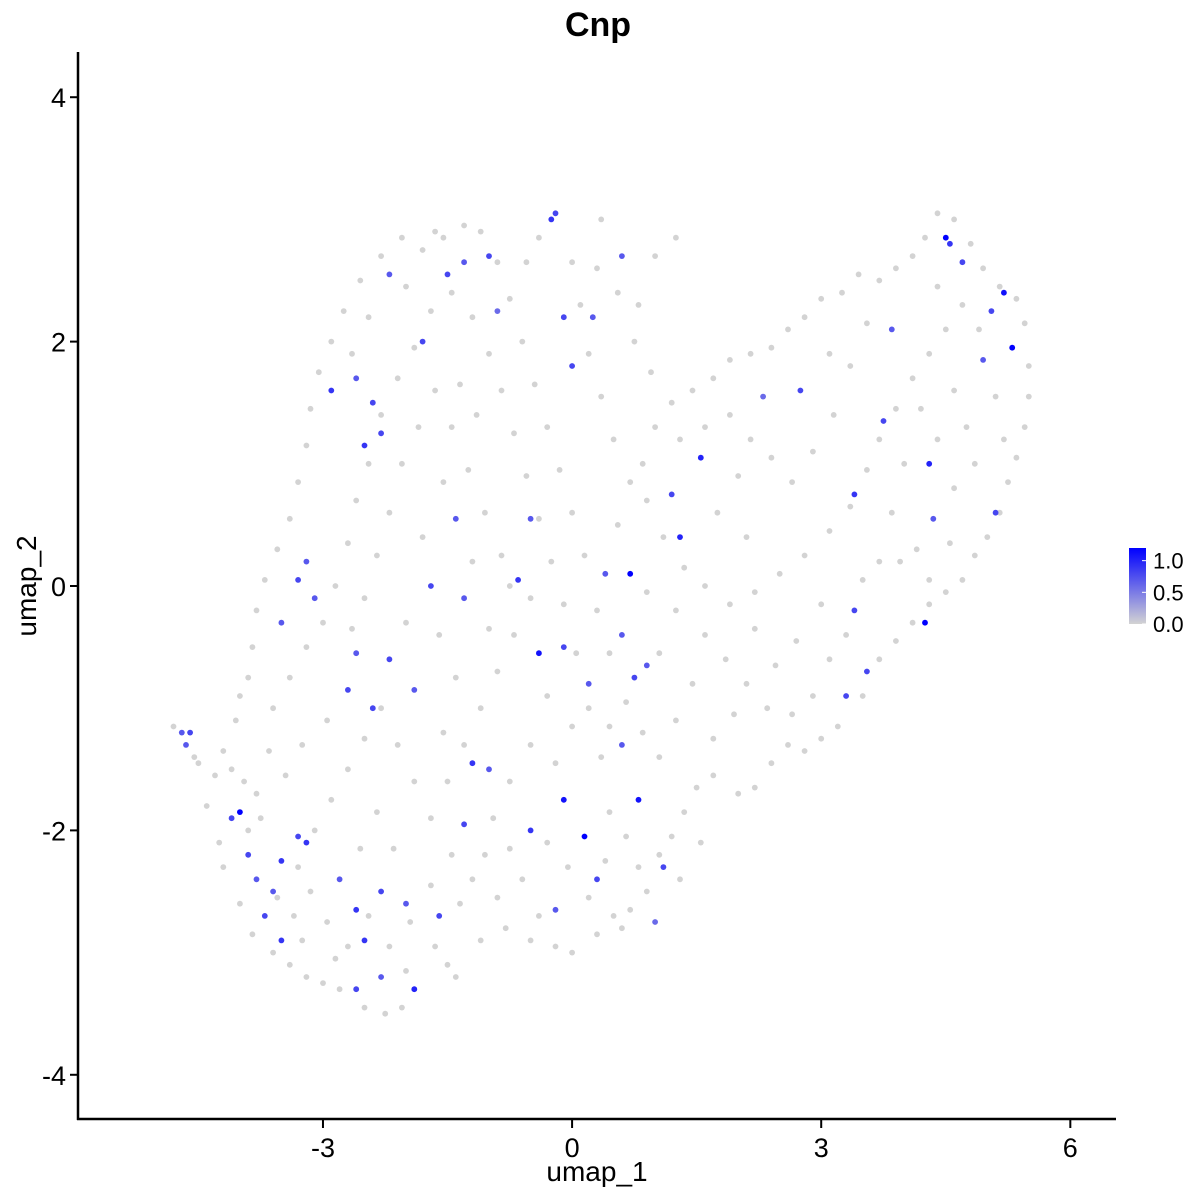 This screenshot has height=1200, width=1200. What do you see at coordinates (1163, 593) in the screenshot?
I see `colorbar-ticks: 0.0 0.5 1.0` at bounding box center [1163, 593].